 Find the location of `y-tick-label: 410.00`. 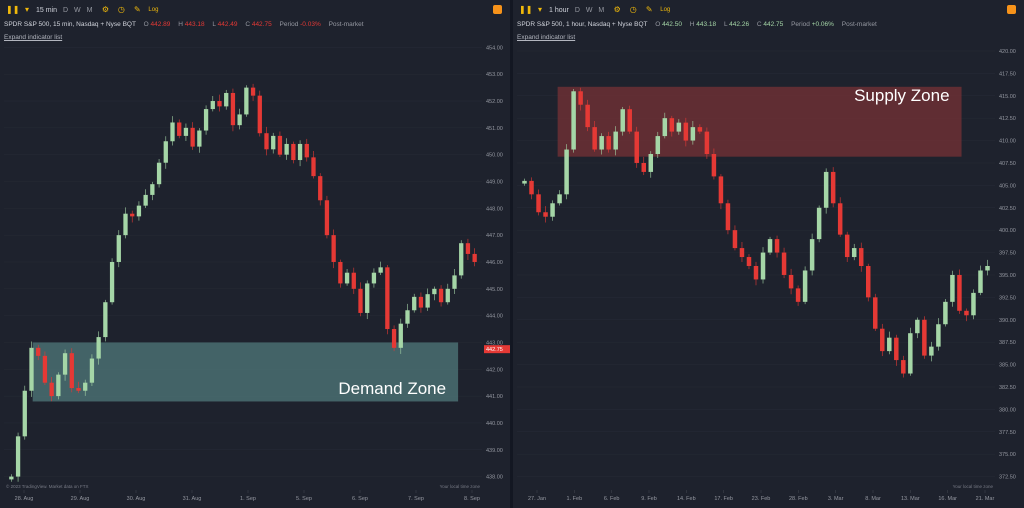

y-tick-label: 410.00 is located at coordinates (1007, 142).